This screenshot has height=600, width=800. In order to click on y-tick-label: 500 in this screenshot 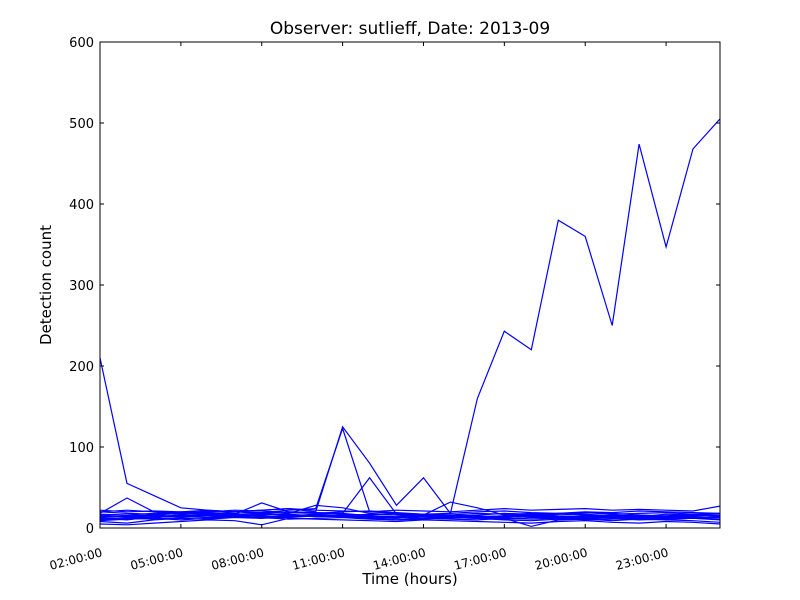, I will do `click(81, 124)`.